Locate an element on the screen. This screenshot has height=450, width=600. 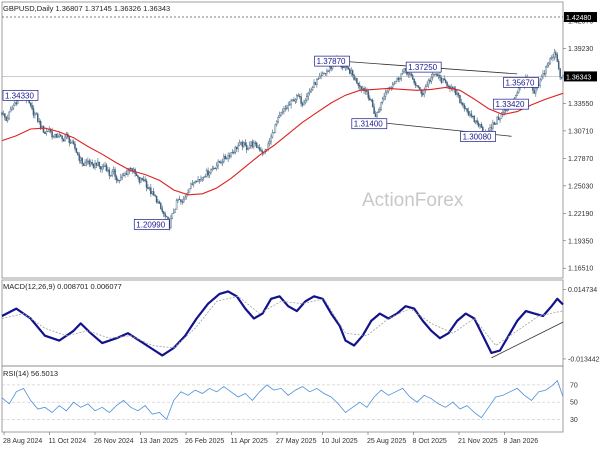
y-tick-label: 1.19350 is located at coordinates (580, 241).